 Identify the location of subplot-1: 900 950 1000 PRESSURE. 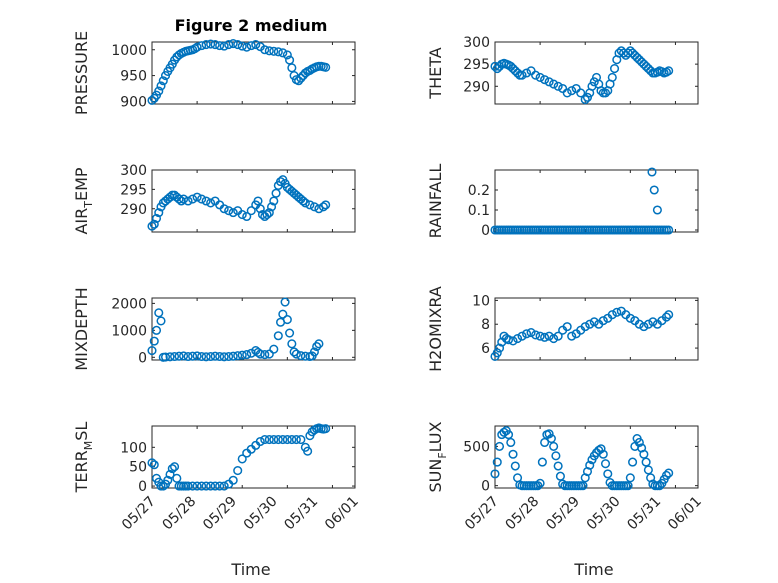
(214, 73).